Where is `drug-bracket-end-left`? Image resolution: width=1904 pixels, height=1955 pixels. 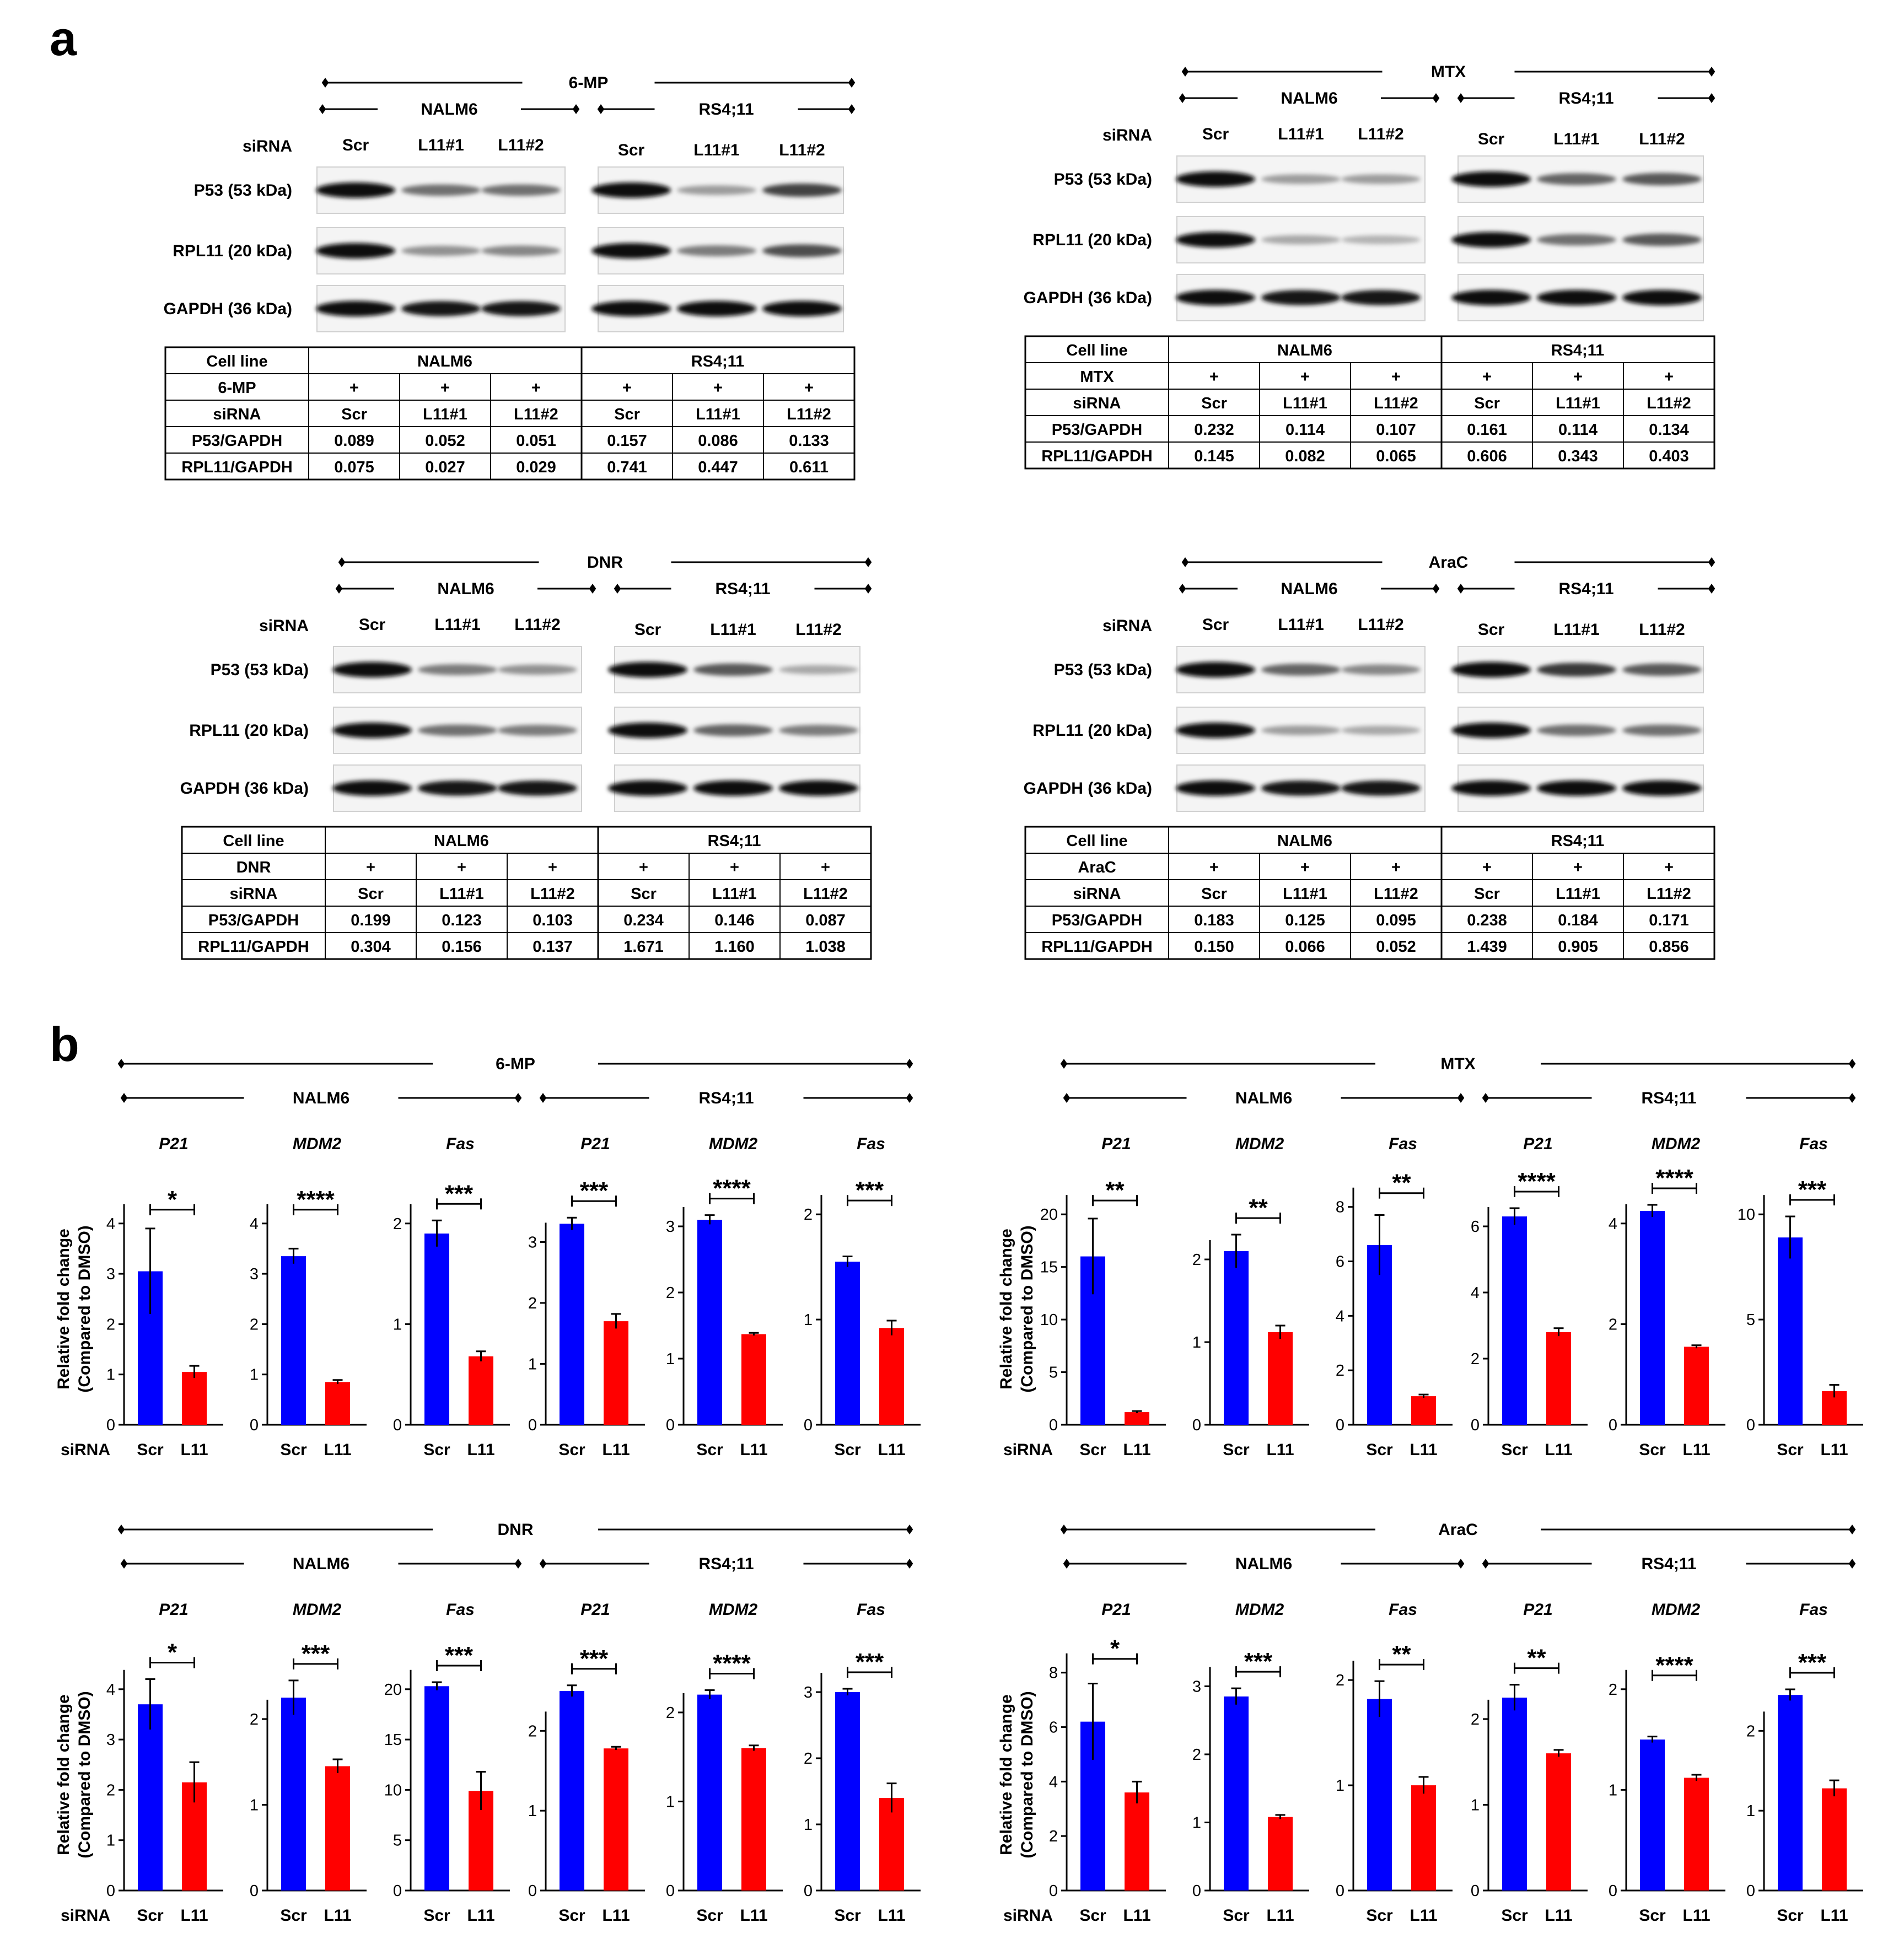
drug-bracket-end-left is located at coordinates (325, 83).